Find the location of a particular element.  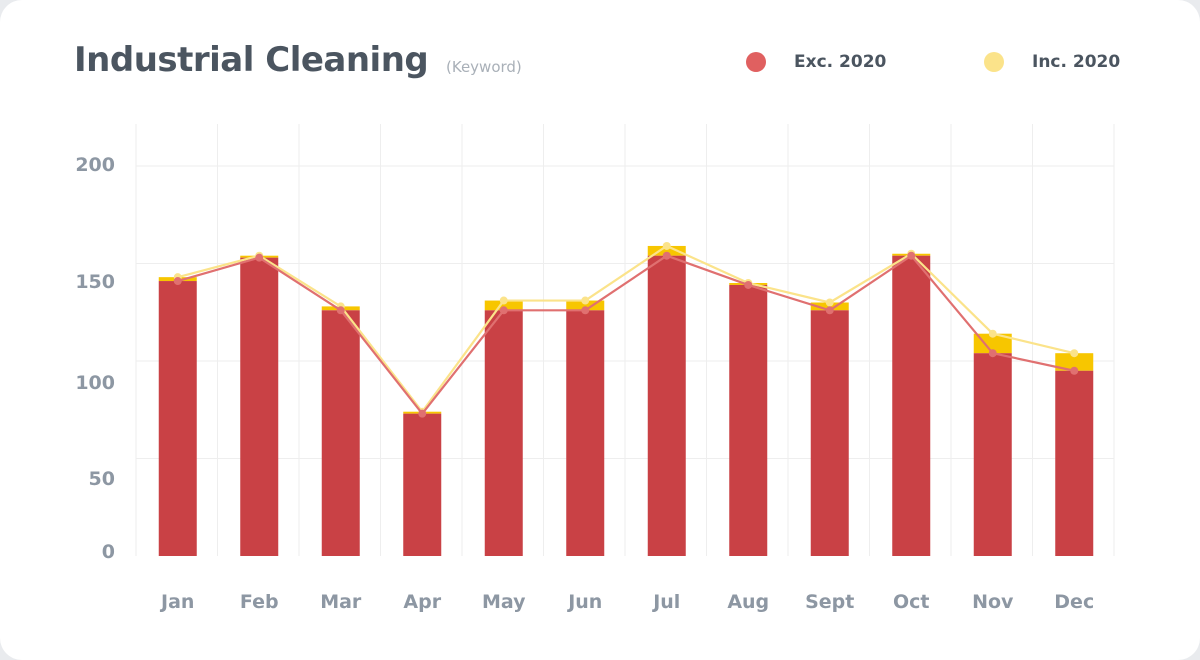

legend-label-exc: Exc. 2020 is located at coordinates (840, 62).